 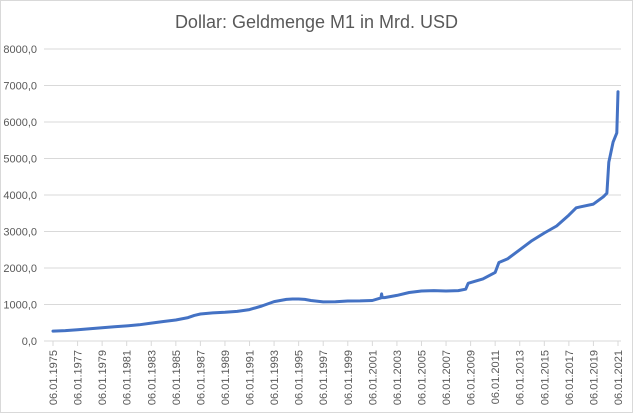 I want to click on x-tick-label: 06.01.2003, so click(x=398, y=377).